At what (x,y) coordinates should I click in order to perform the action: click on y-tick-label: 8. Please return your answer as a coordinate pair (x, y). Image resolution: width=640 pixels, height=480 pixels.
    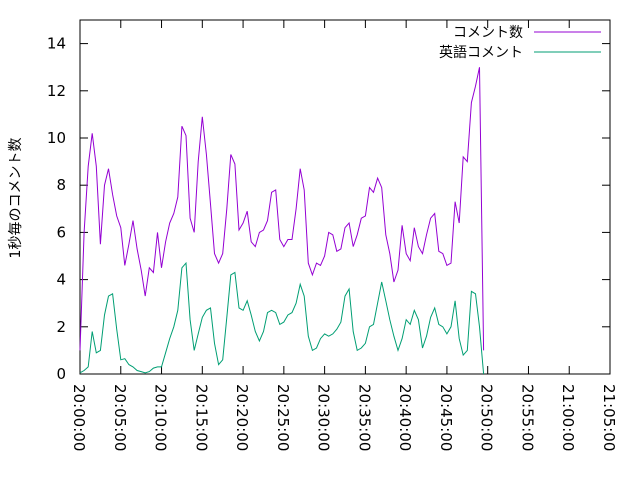
    Looking at the image, I should click on (61, 185).